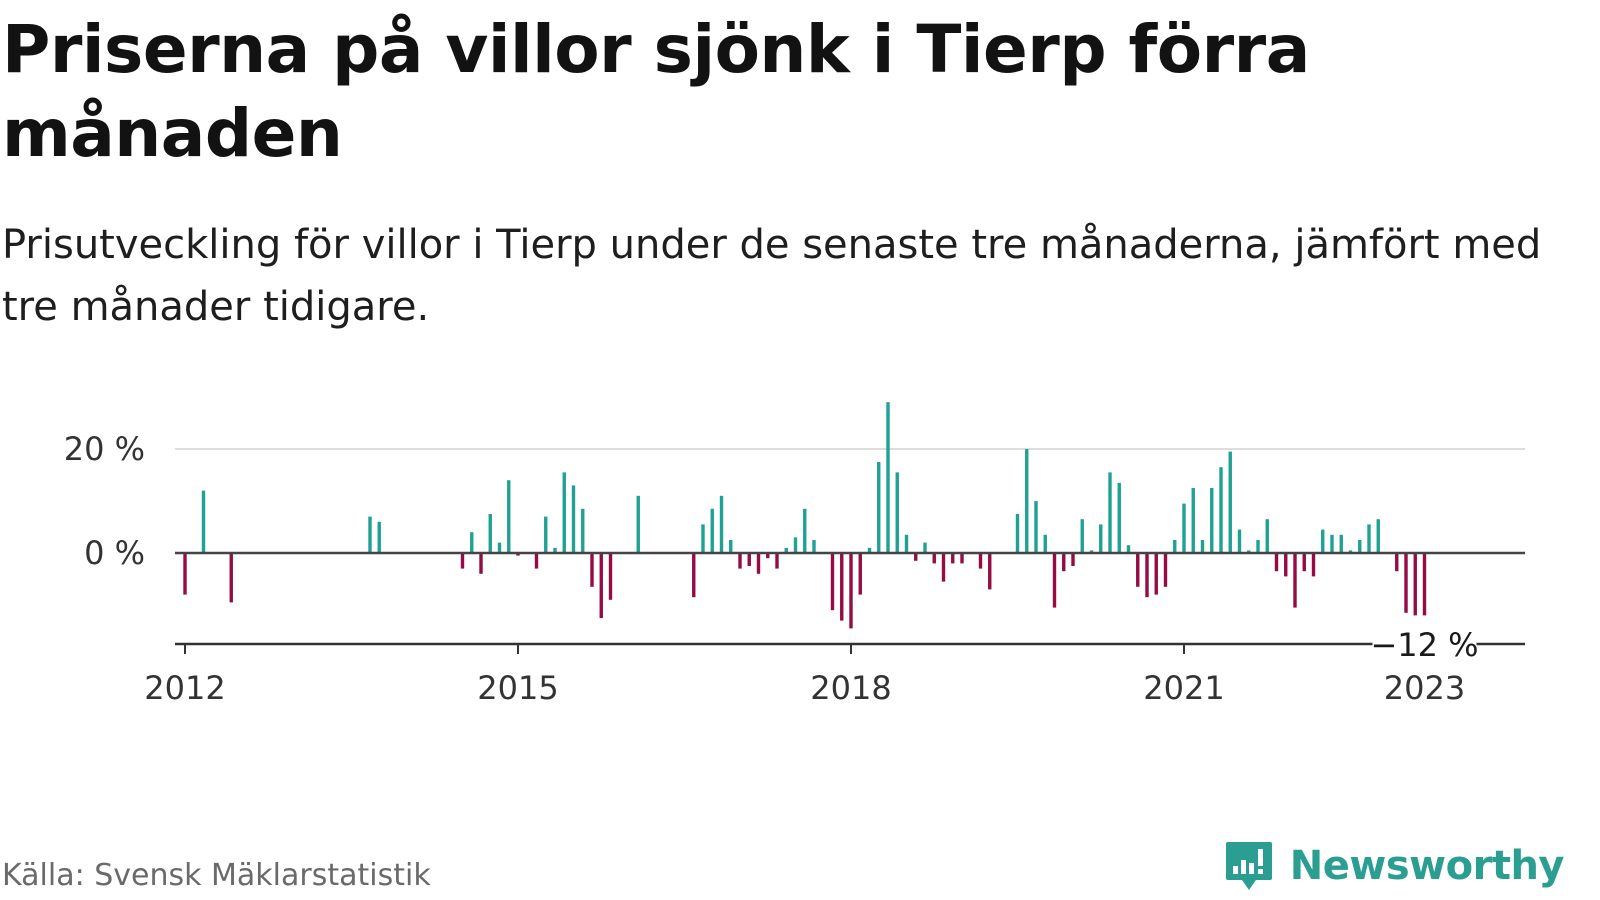 Image resolution: width=1600 pixels, height=900 pixels. What do you see at coordinates (794, 501) in the screenshot?
I see `gridlines: 0 % 20 %` at bounding box center [794, 501].